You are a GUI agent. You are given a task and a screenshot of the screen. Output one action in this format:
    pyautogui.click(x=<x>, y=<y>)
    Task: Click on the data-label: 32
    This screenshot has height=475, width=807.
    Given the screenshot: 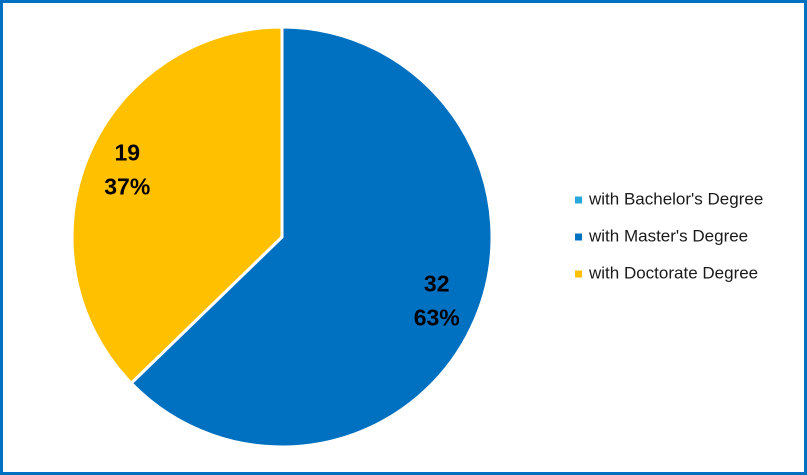 What is the action you would take?
    pyautogui.click(x=437, y=284)
    